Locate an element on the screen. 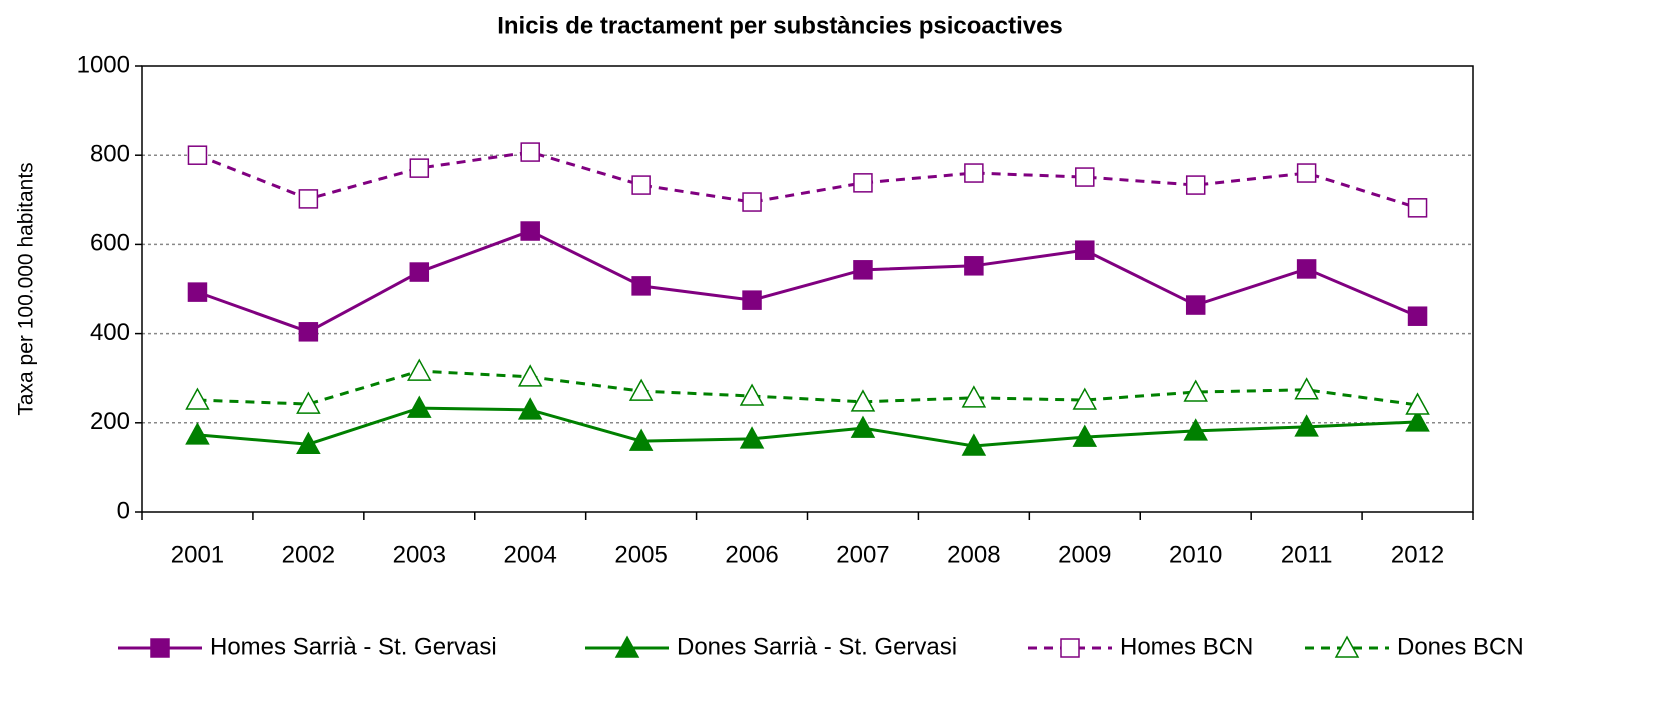 This screenshot has height=706, width=1657. x-tick-label: 2001 is located at coordinates (197, 554).